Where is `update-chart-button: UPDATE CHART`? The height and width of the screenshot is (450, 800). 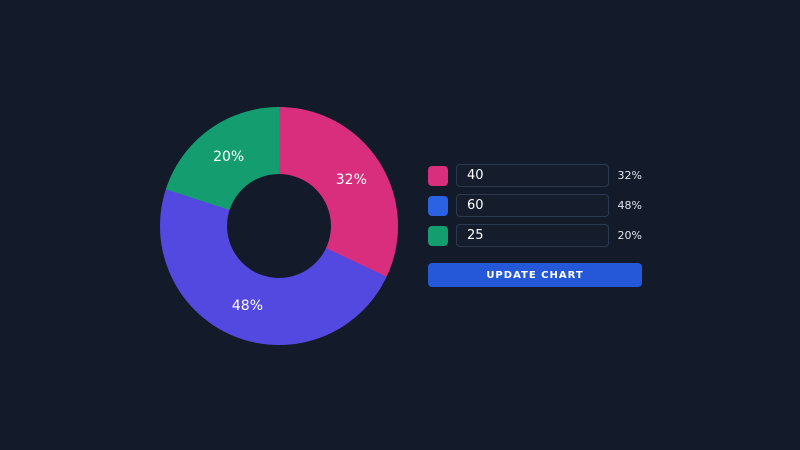
update-chart-button: UPDATE CHART is located at coordinates (535, 275).